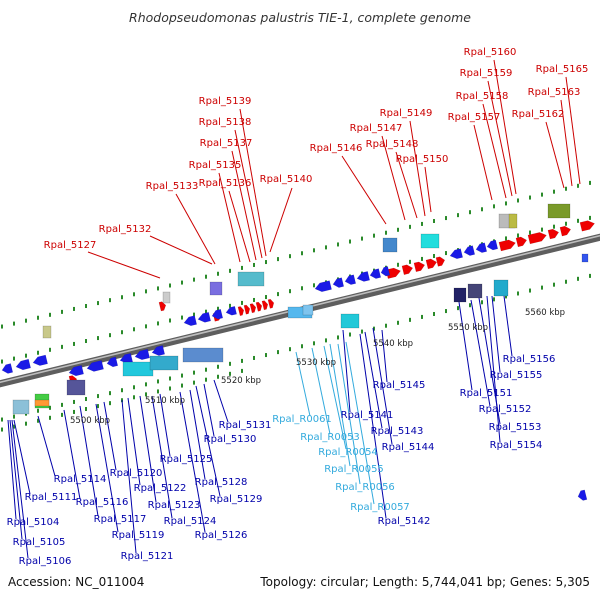  What do you see at coordinates (226, 143) in the screenshot?
I see `forward-gene-label: Rpal_5137` at bounding box center [226, 143].